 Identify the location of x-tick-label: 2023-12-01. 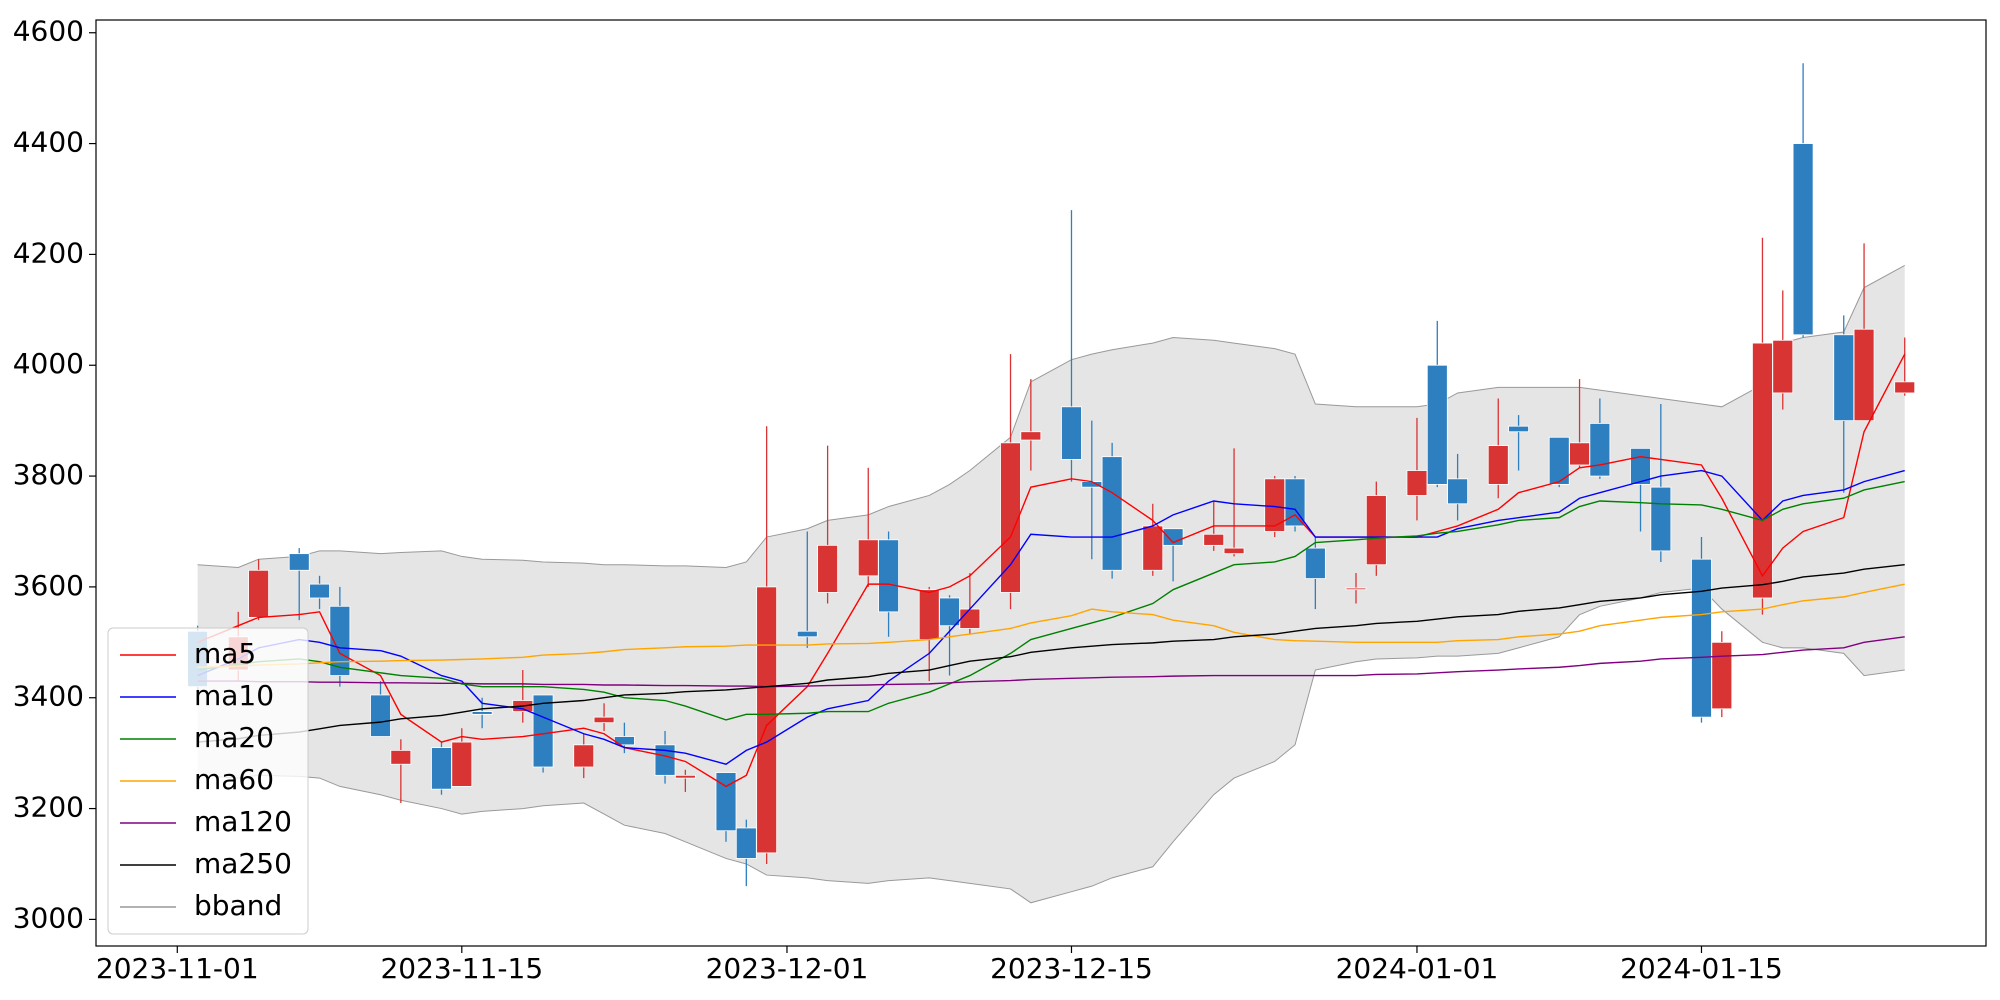
(787, 968).